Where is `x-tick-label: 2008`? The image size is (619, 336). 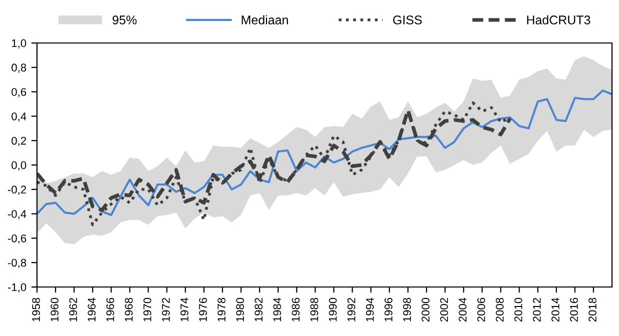 x-tick-label: 2008 is located at coordinates (500, 310).